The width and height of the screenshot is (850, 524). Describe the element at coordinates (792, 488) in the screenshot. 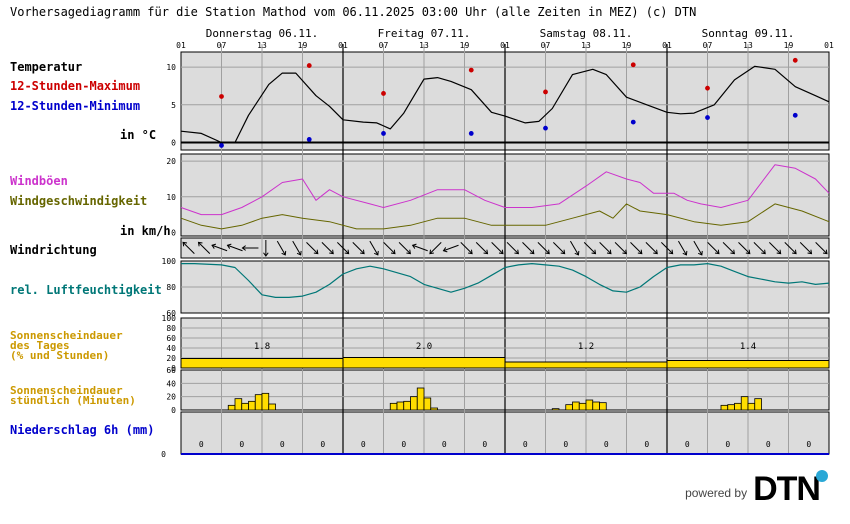

I see `dtn-logo: DTN` at that location.